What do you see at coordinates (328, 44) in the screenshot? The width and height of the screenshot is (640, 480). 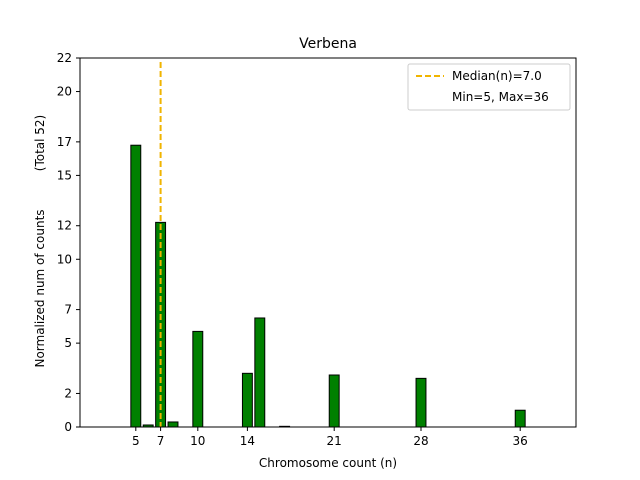 I see `chart-title: Verbena` at bounding box center [328, 44].